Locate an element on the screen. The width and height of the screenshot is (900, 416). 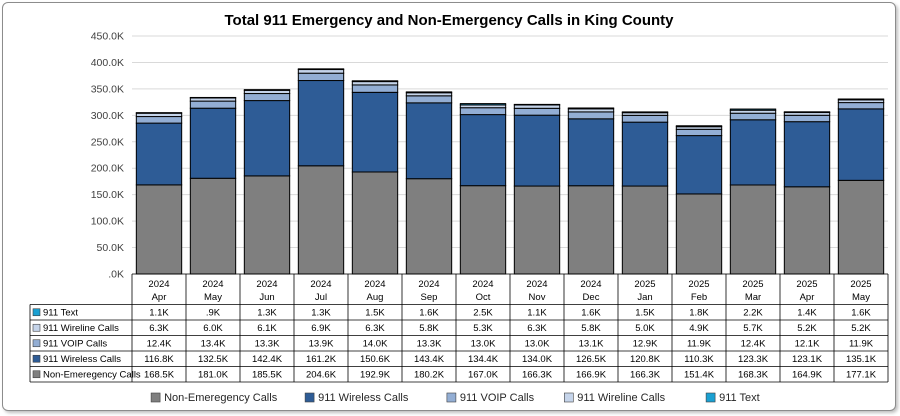
category-month: Mar is located at coordinates (753, 297).